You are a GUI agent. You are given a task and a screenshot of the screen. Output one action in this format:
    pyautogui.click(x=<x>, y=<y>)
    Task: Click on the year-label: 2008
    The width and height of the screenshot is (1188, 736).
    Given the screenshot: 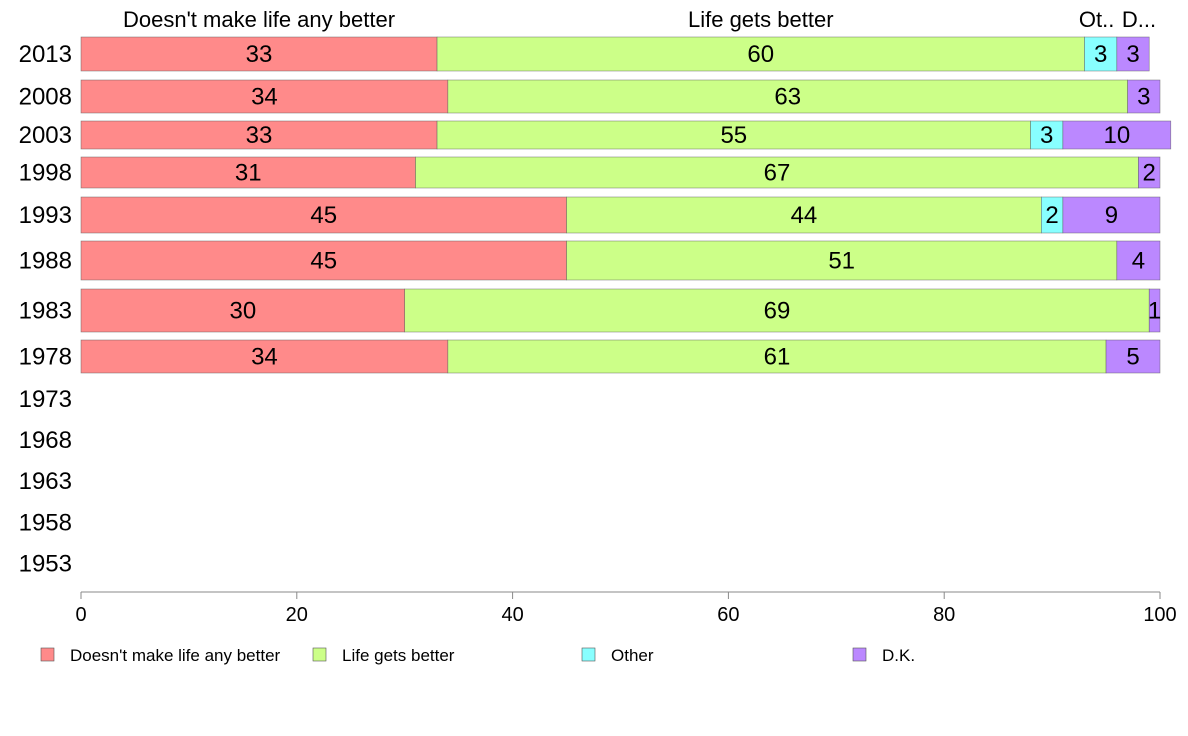 What is the action you would take?
    pyautogui.click(x=45, y=97)
    